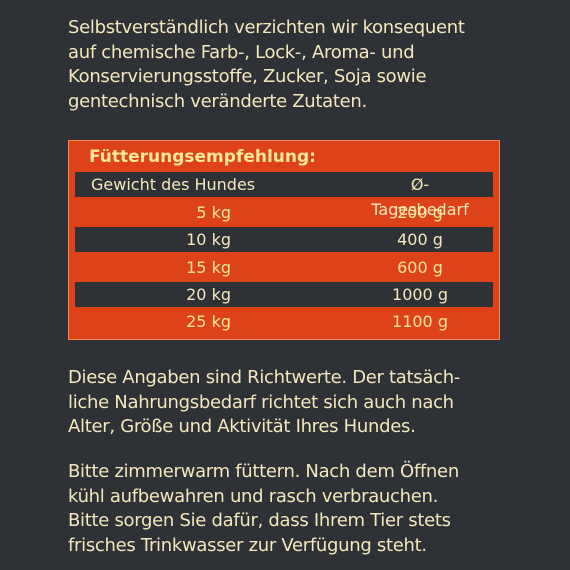 Image resolution: width=570 pixels, height=570 pixels. What do you see at coordinates (241, 52) in the screenshot?
I see `text-line: auf chemische Farb-, Lock-, Aroma- und` at bounding box center [241, 52].